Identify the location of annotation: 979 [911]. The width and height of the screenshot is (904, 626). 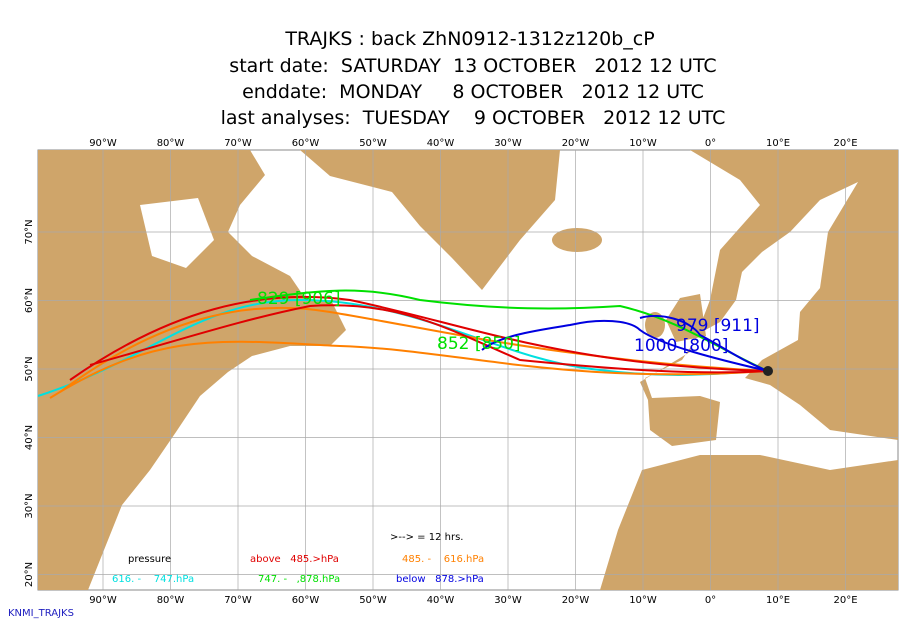
(718, 326).